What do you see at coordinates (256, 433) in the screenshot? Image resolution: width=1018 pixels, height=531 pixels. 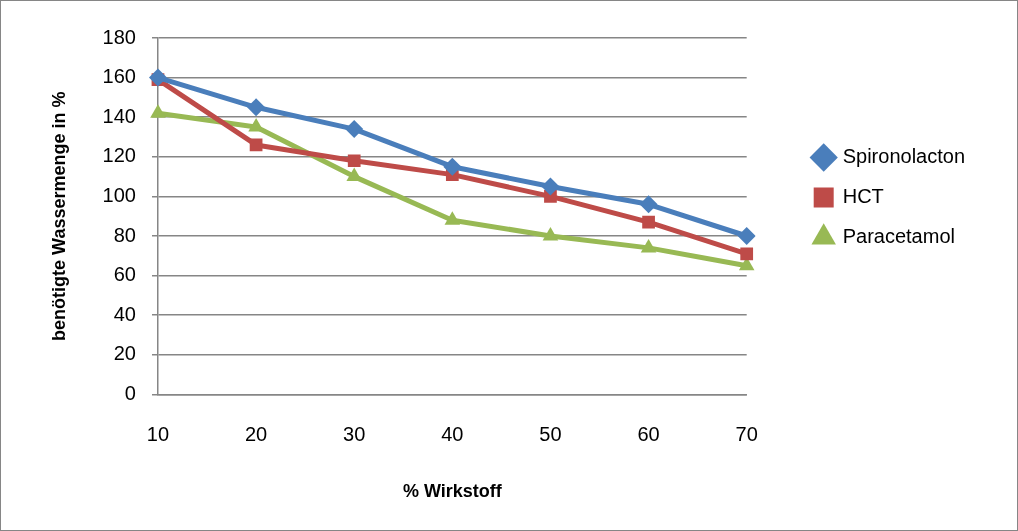 I see `x-tick-label: 20` at bounding box center [256, 433].